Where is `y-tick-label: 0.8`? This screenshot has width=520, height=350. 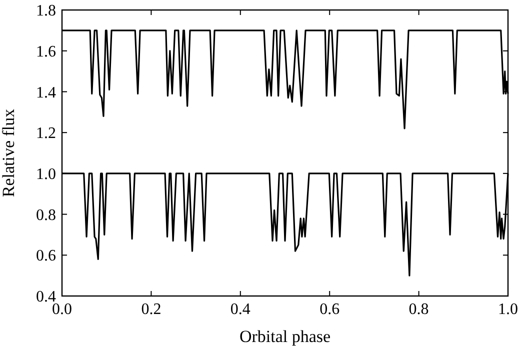 y-tick-label: 0.8 is located at coordinates (46, 215).